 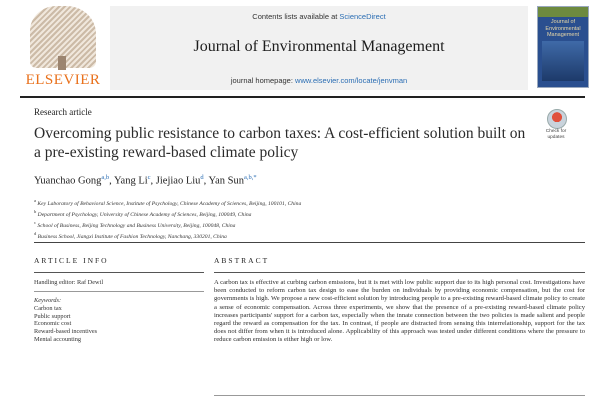 What do you see at coordinates (261, 80) in the screenshot?
I see `homepage-prefix: journal homepage:` at bounding box center [261, 80].